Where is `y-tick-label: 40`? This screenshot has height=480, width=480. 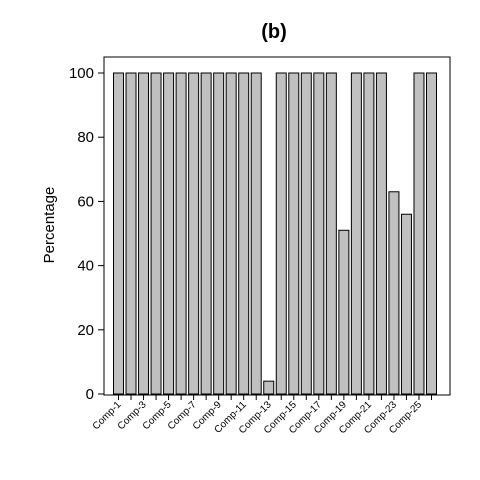
y-tick-label: 40 is located at coordinates (85, 266).